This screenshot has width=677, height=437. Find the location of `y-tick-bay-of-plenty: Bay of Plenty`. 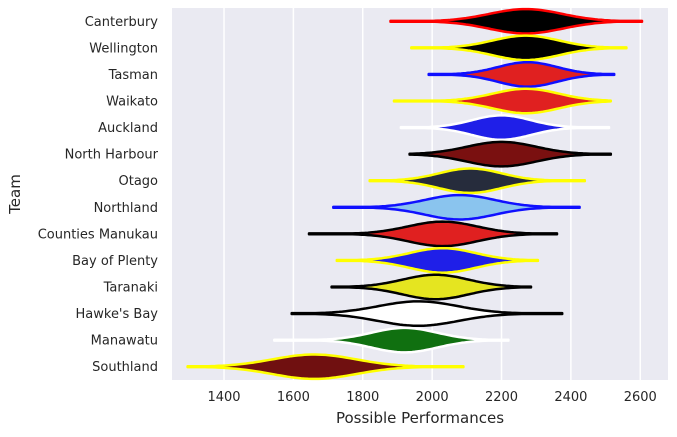

y-tick-bay-of-plenty: Bay of Plenty is located at coordinates (115, 261).